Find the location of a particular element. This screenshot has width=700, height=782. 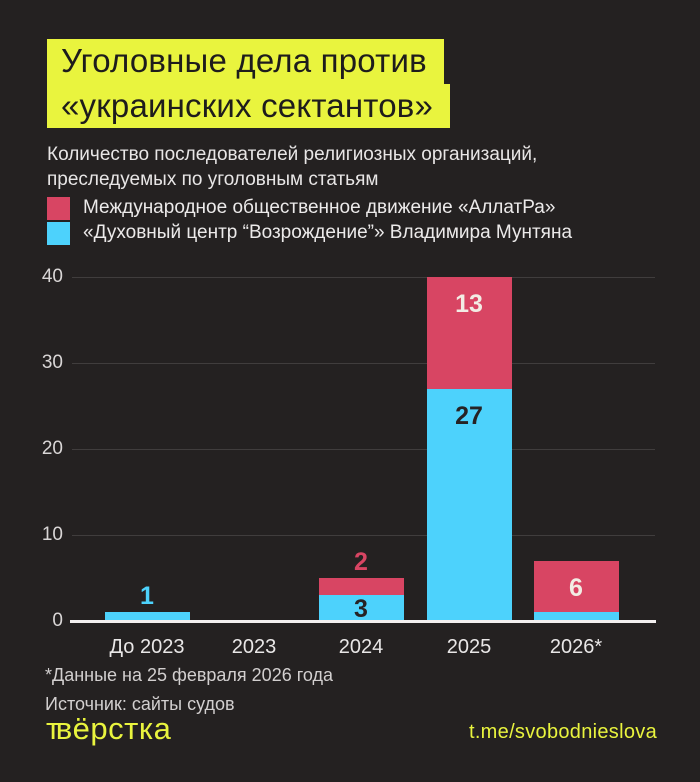

x-category-label: 2023 is located at coordinates (254, 647).